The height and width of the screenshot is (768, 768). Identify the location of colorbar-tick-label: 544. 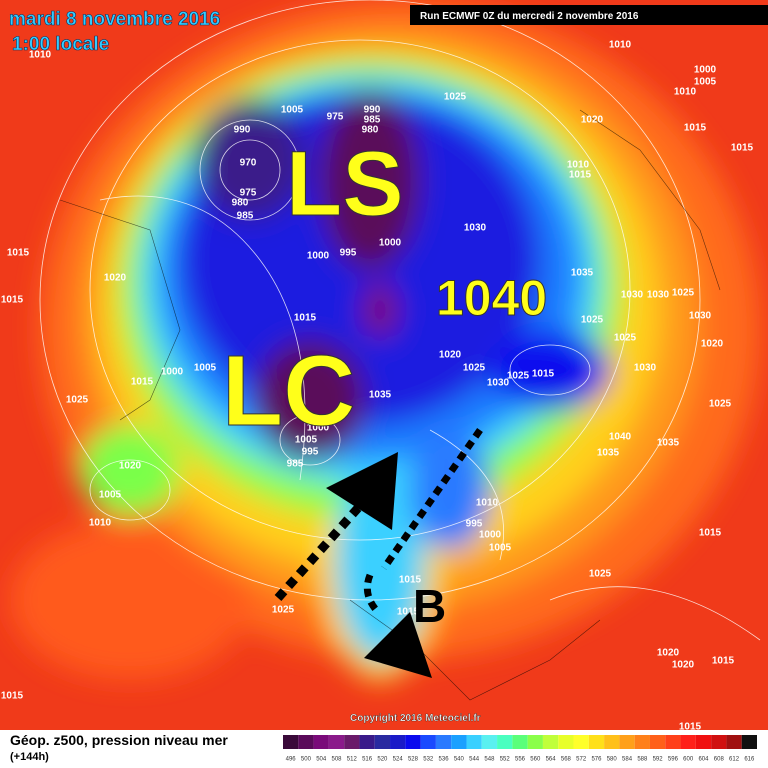
(474, 760).